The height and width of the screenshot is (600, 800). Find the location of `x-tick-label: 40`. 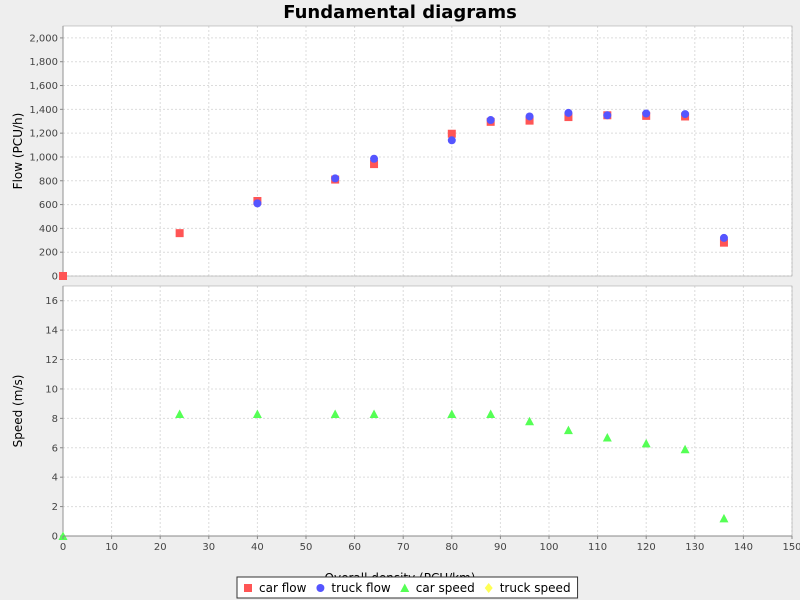

x-tick-label: 40 is located at coordinates (257, 547).